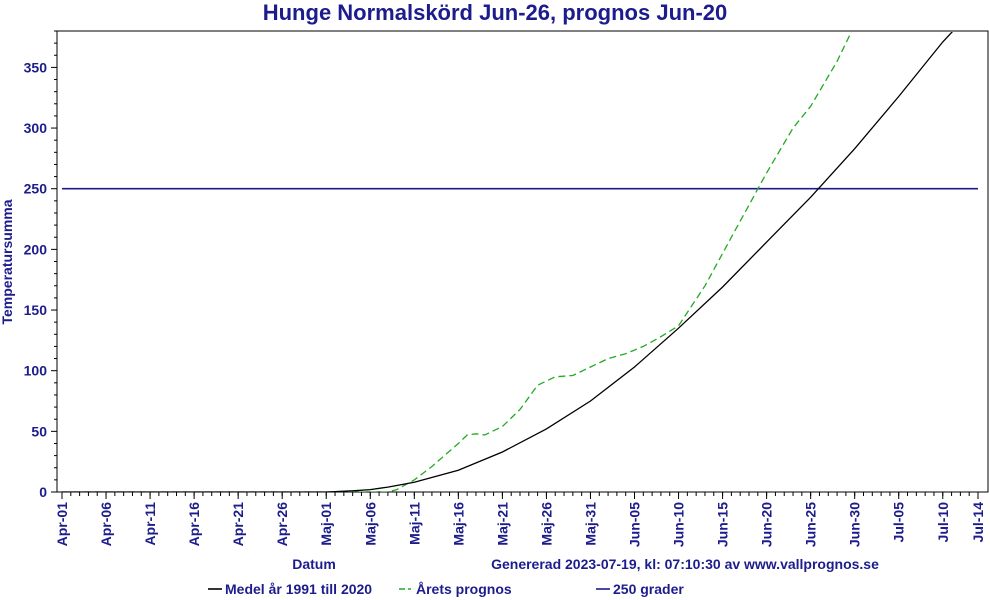 The image size is (990, 600). Describe the element at coordinates (414, 523) in the screenshot. I see `x-tick-label: Maj-11` at that location.